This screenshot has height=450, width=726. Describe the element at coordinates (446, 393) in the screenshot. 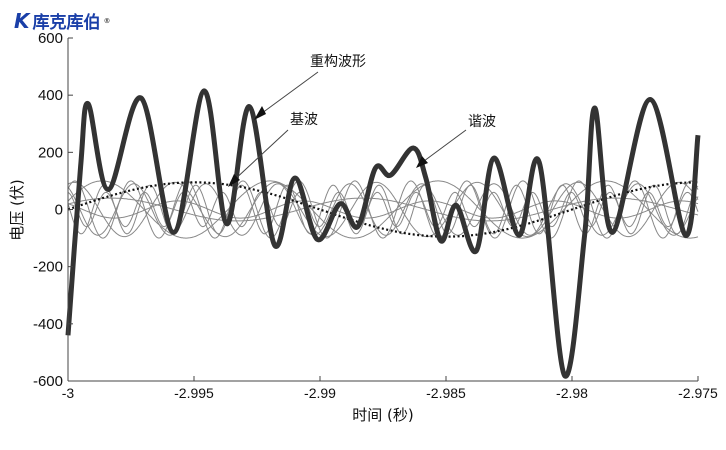

I see `x-tick-label: -2.985` at that location.